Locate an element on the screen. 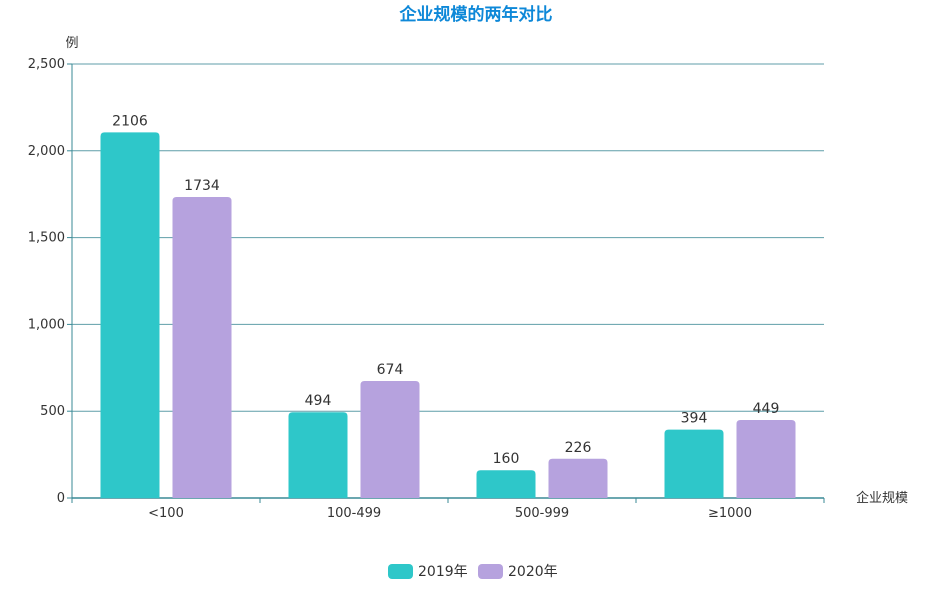 This screenshot has width=952, height=589. data-label: 226 is located at coordinates (578, 448).